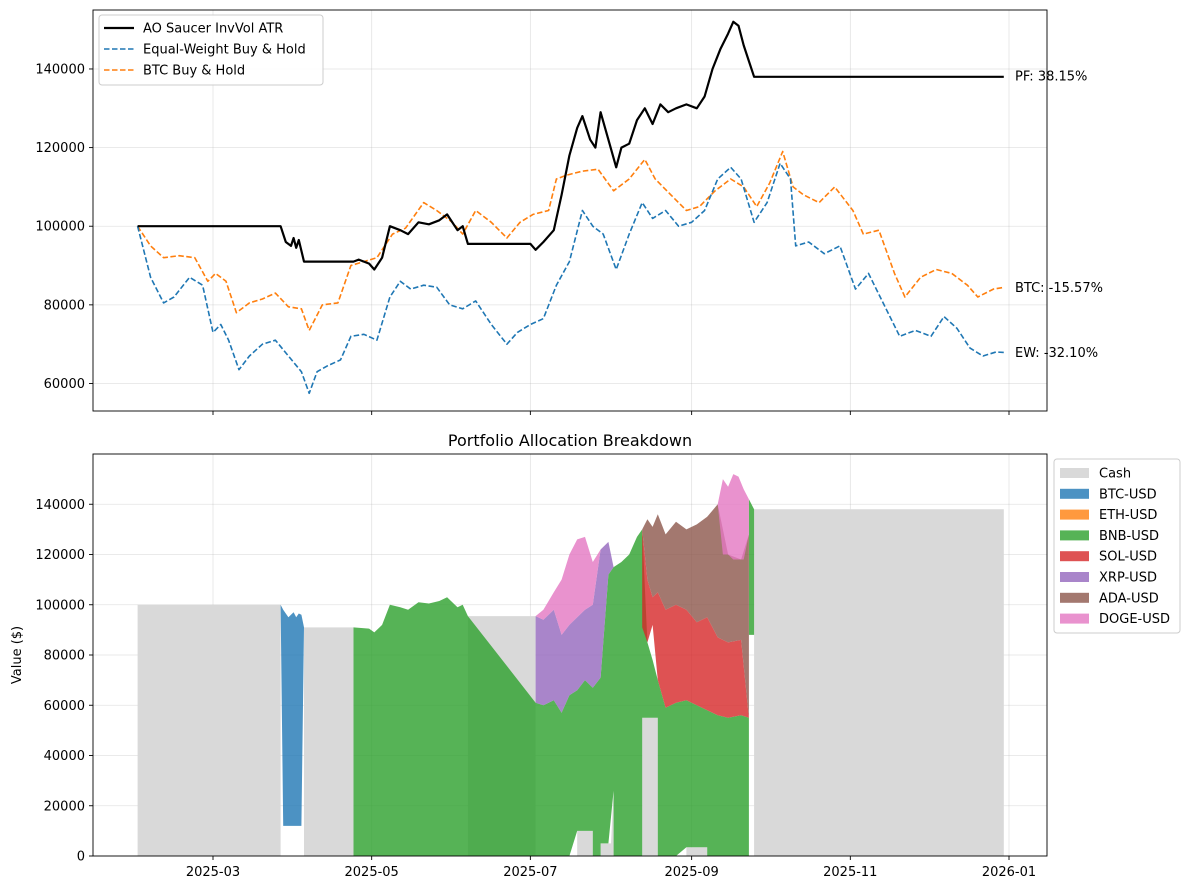 The image size is (1189, 890). Describe the element at coordinates (1128, 515) in the screenshot. I see `legend-label: ETH-USD` at that location.